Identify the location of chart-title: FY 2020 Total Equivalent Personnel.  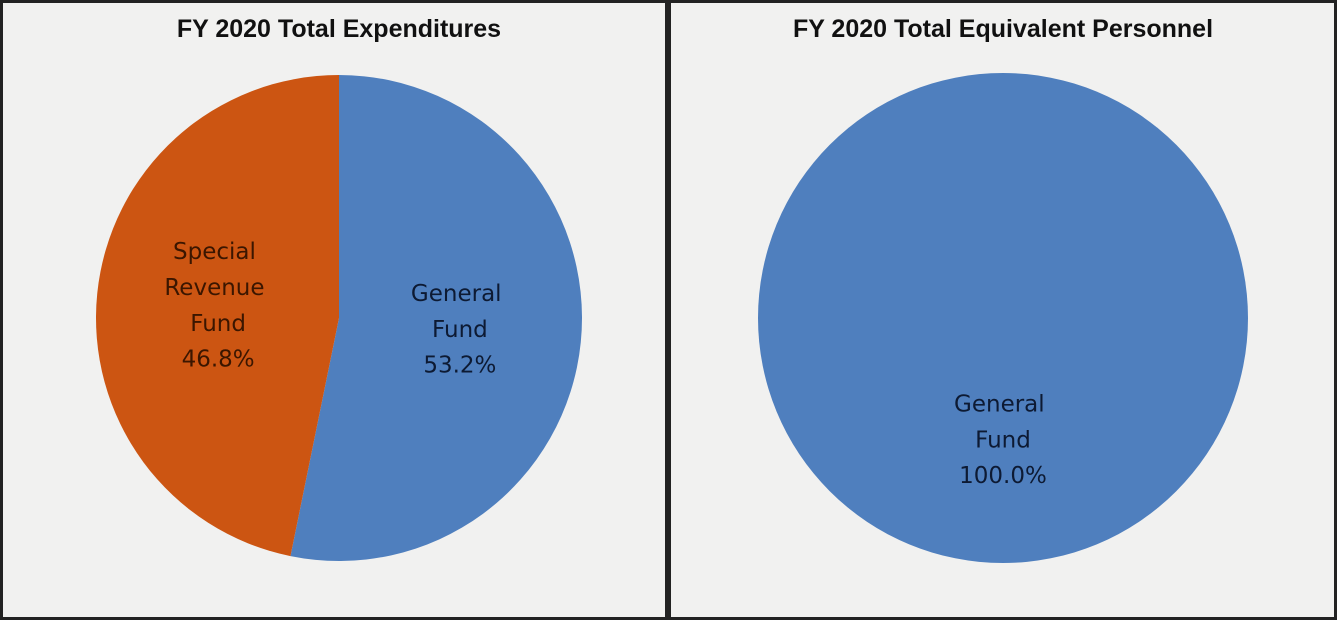
(1003, 29).